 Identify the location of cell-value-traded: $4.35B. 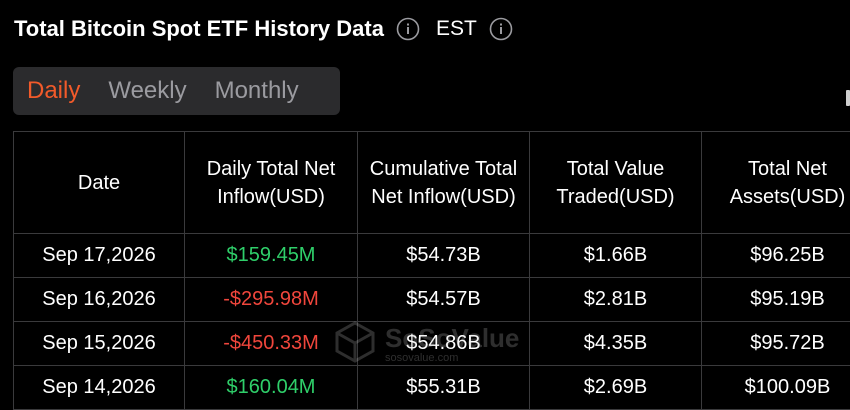
(616, 344).